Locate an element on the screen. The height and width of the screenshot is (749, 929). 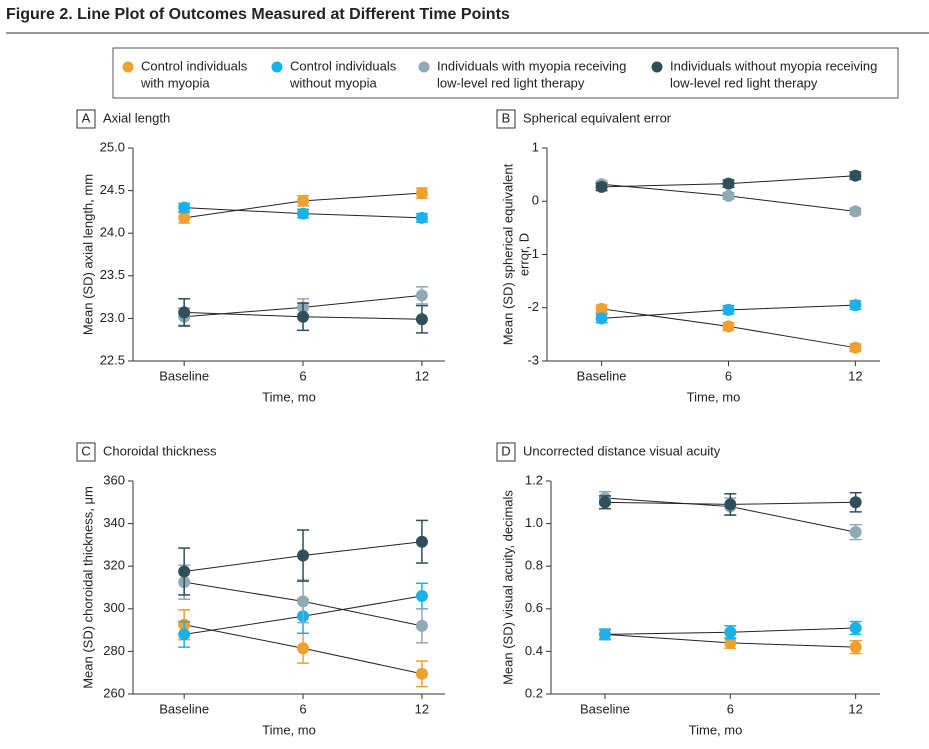
y-tick-label: 24.0 is located at coordinates (112, 232).